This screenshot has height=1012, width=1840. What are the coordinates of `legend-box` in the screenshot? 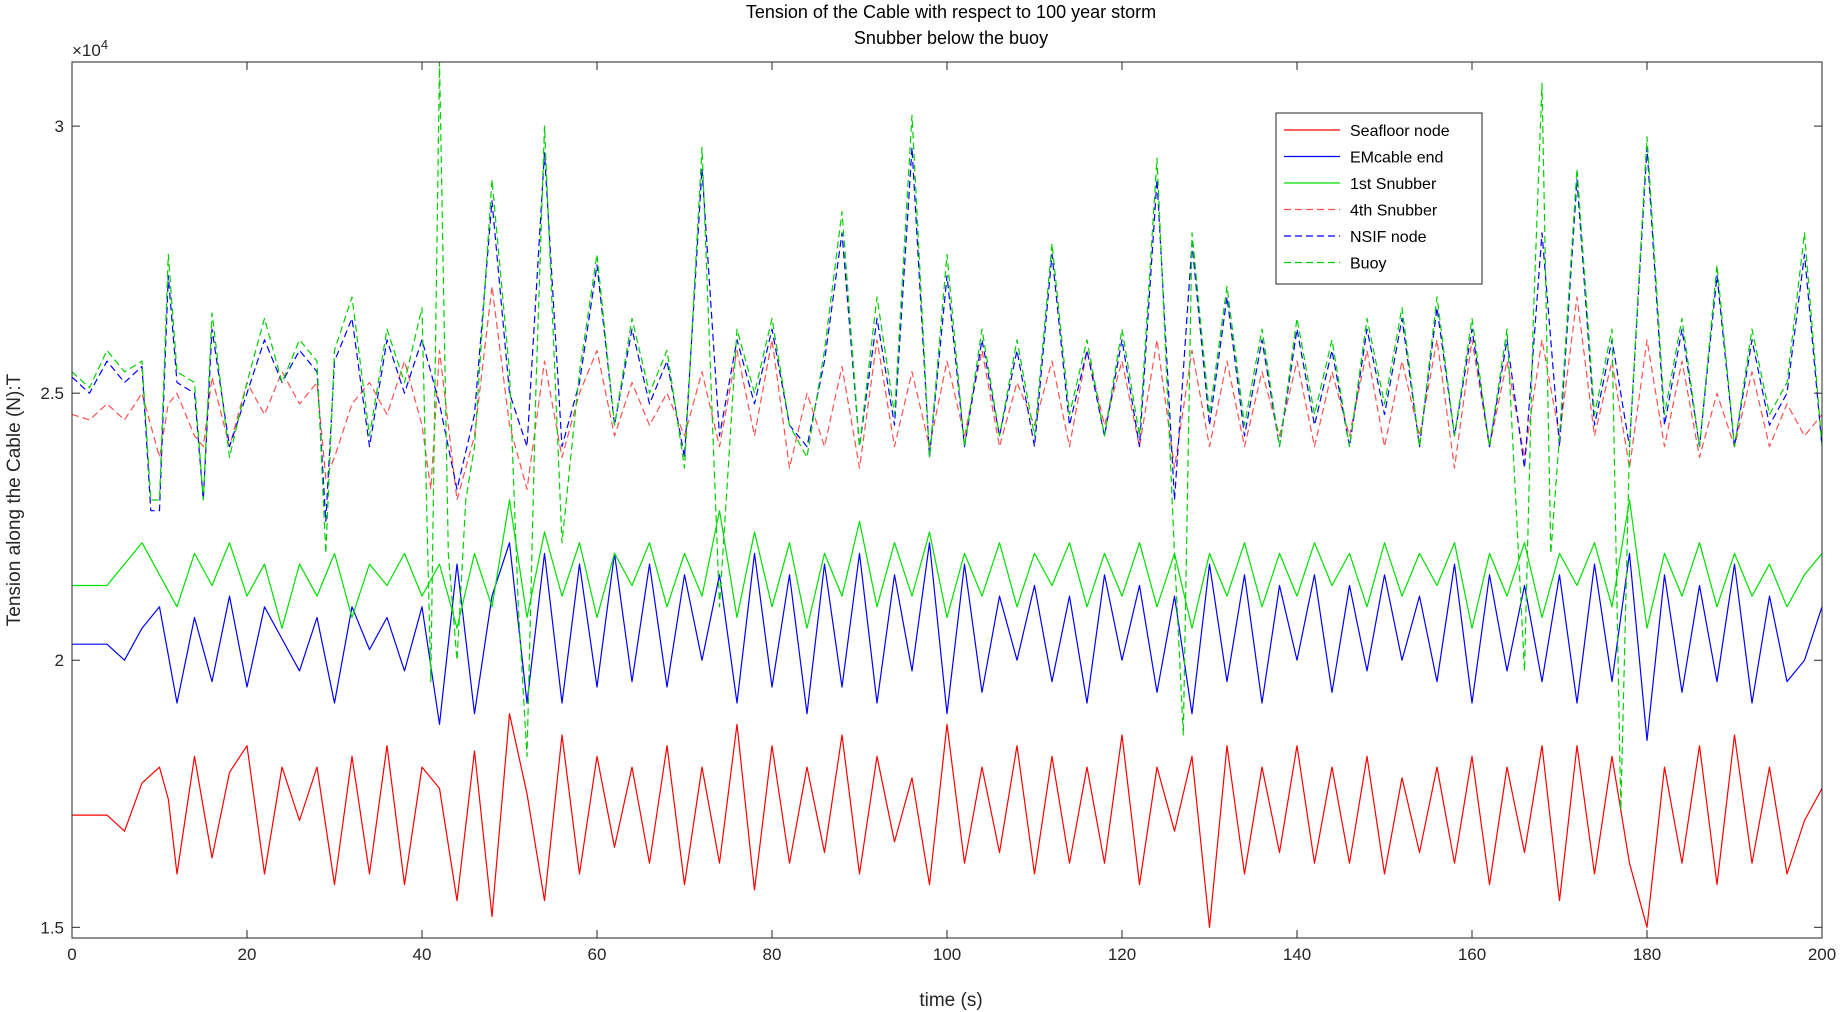 It's located at (1379, 198).